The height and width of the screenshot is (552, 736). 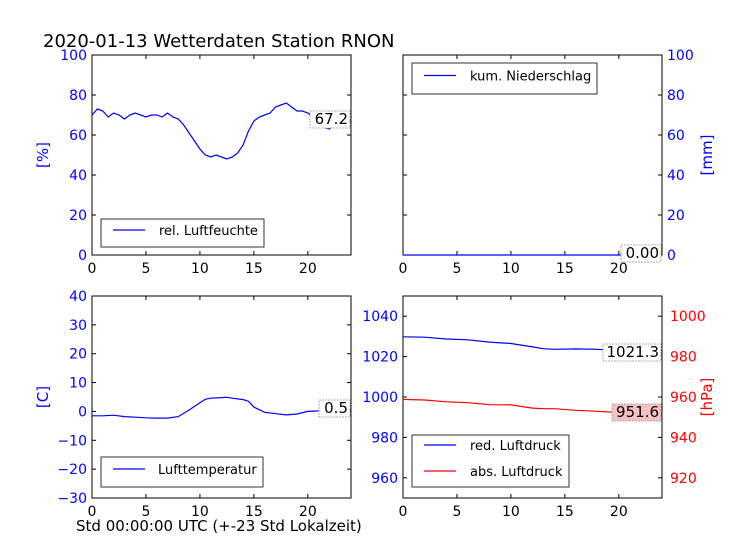 I want to click on y-tick-label: 960, so click(x=384, y=479).